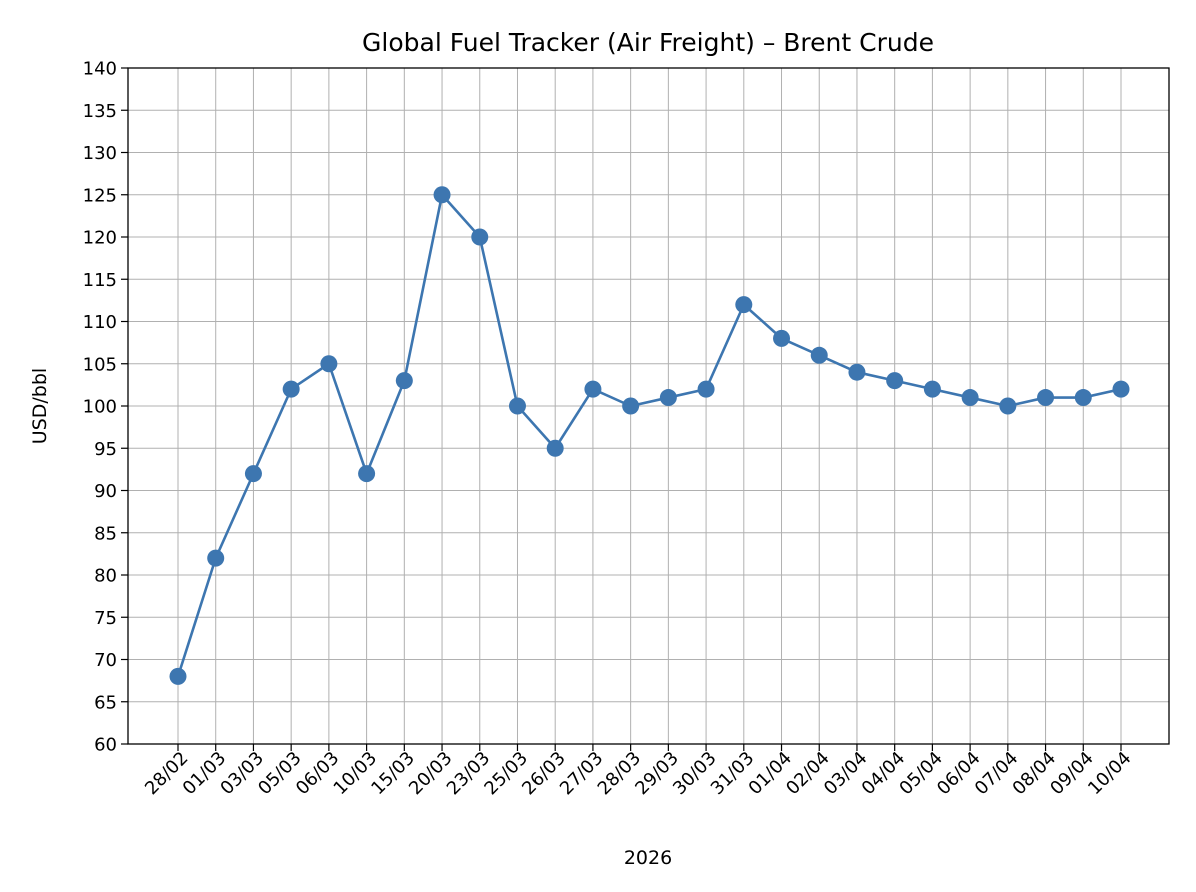 The height and width of the screenshot is (892, 1196). What do you see at coordinates (105, 745) in the screenshot?
I see `y-tick-label: 60` at bounding box center [105, 745].